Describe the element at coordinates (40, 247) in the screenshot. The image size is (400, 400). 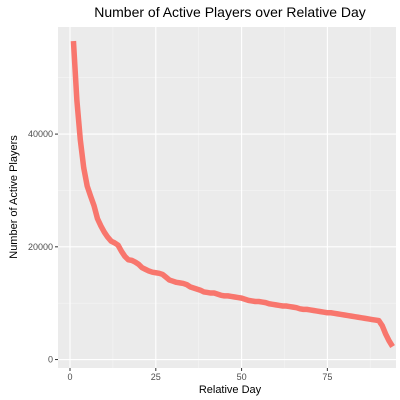
I see `y-tick-label: 20000` at that location.